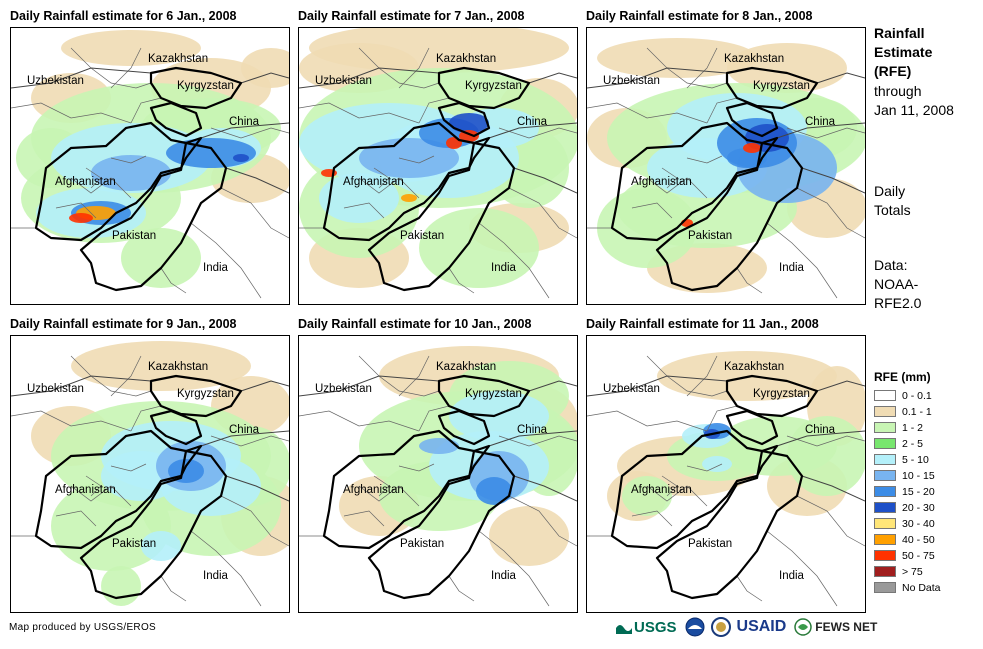  What do you see at coordinates (695, 627) in the screenshot?
I see `noaa-logo` at bounding box center [695, 627].